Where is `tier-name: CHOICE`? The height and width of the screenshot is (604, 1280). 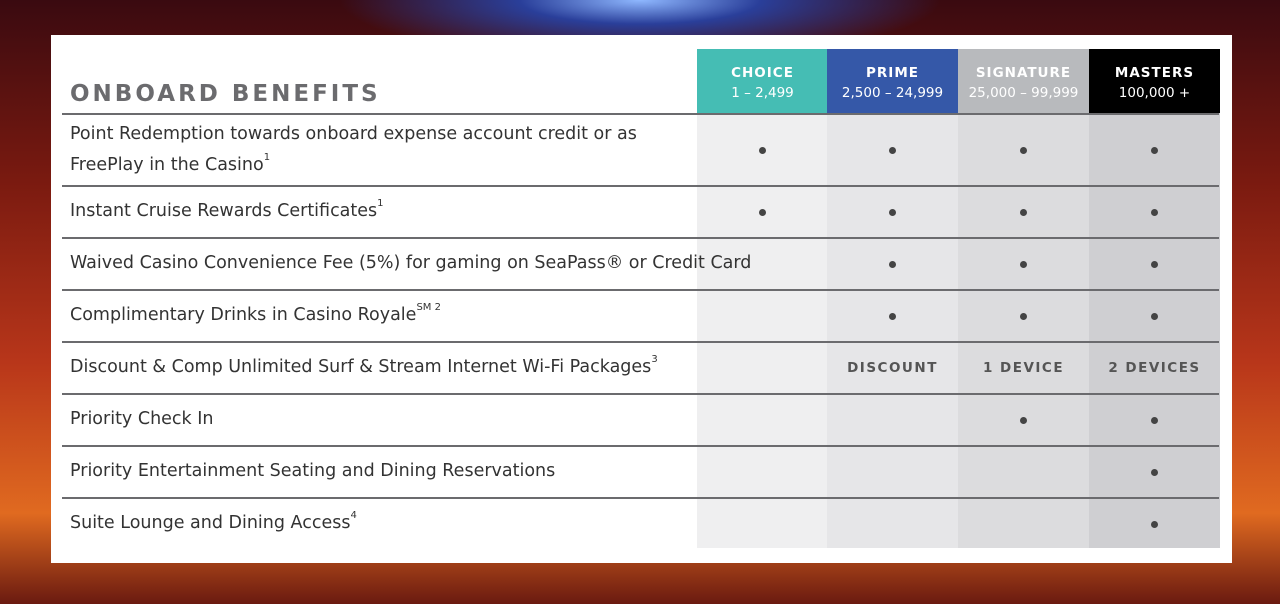
tier-name: CHOICE is located at coordinates (762, 73).